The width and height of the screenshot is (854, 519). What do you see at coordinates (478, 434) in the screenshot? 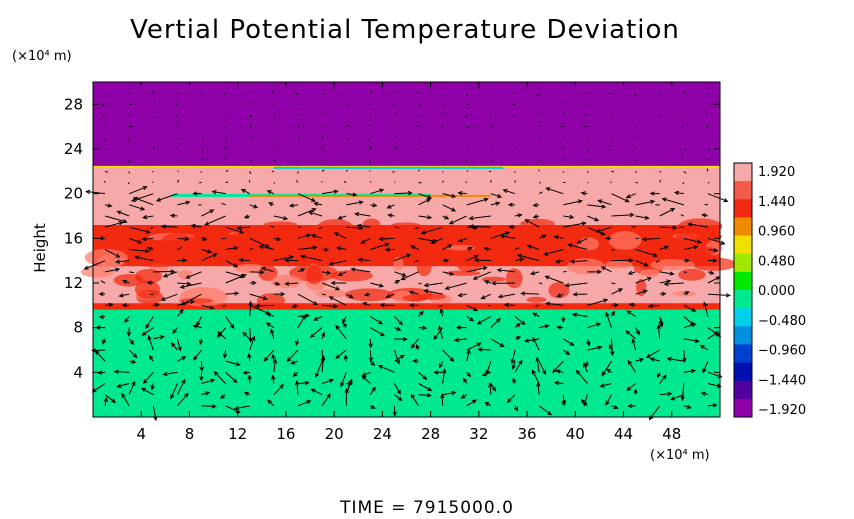
I see `x-tick-label: 32` at bounding box center [478, 434].